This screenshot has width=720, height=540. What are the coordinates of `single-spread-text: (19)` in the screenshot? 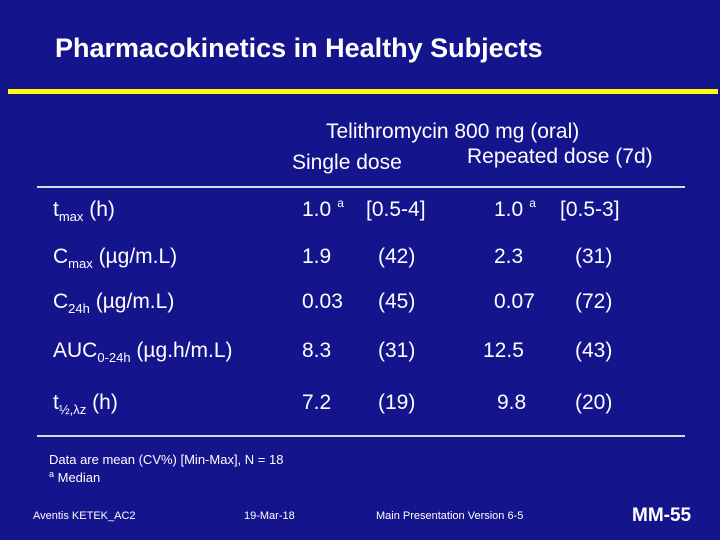 It's located at (397, 402).